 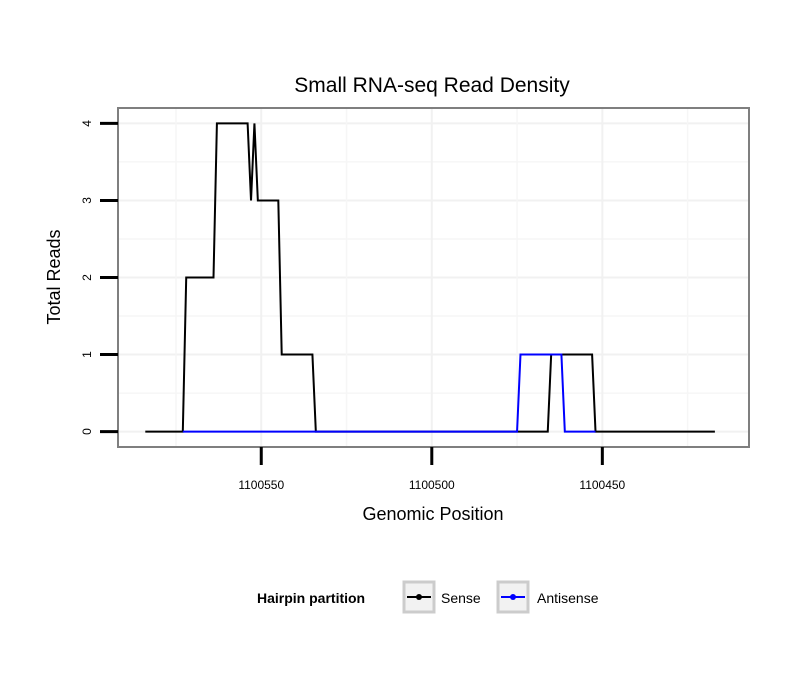 I want to click on legend-label-sense: Sense, so click(x=461, y=598).